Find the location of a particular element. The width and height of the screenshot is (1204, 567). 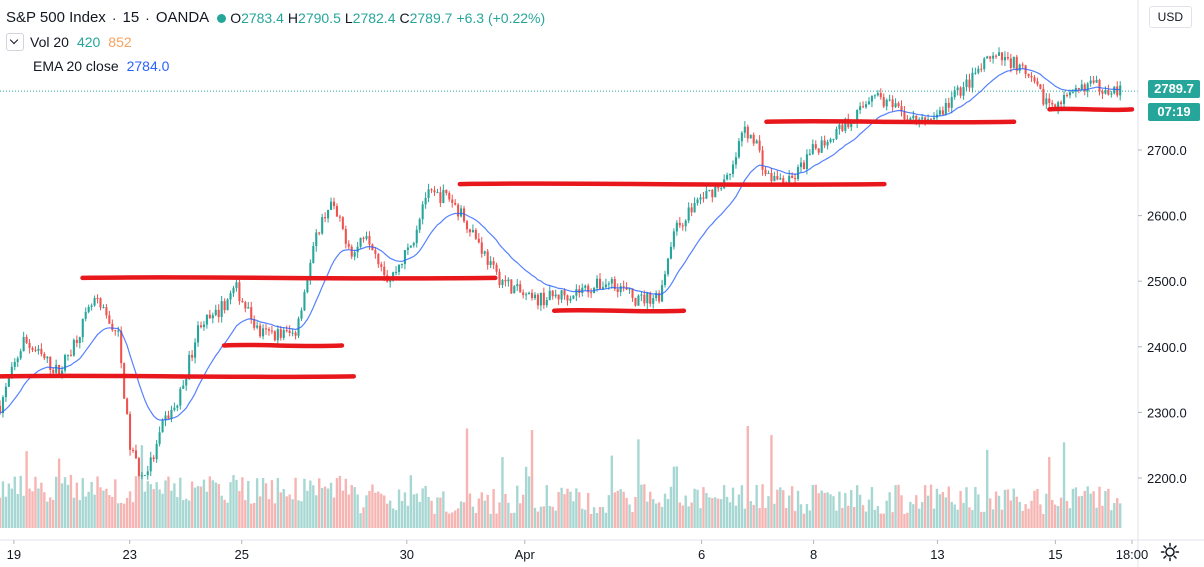

volume-indicator-name: Vol 20 is located at coordinates (49, 42).